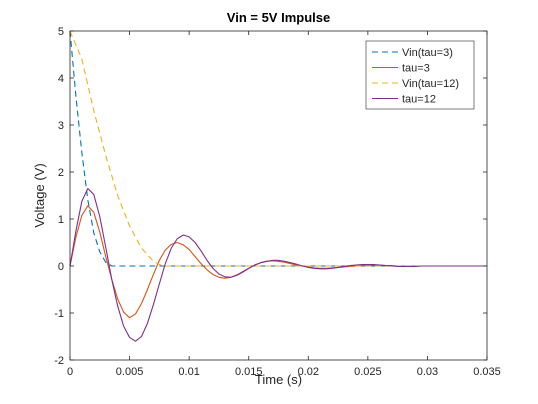 Image resolution: width=538 pixels, height=404 pixels. What do you see at coordinates (368, 372) in the screenshot?
I see `x-tick-label: 0.025` at bounding box center [368, 372].